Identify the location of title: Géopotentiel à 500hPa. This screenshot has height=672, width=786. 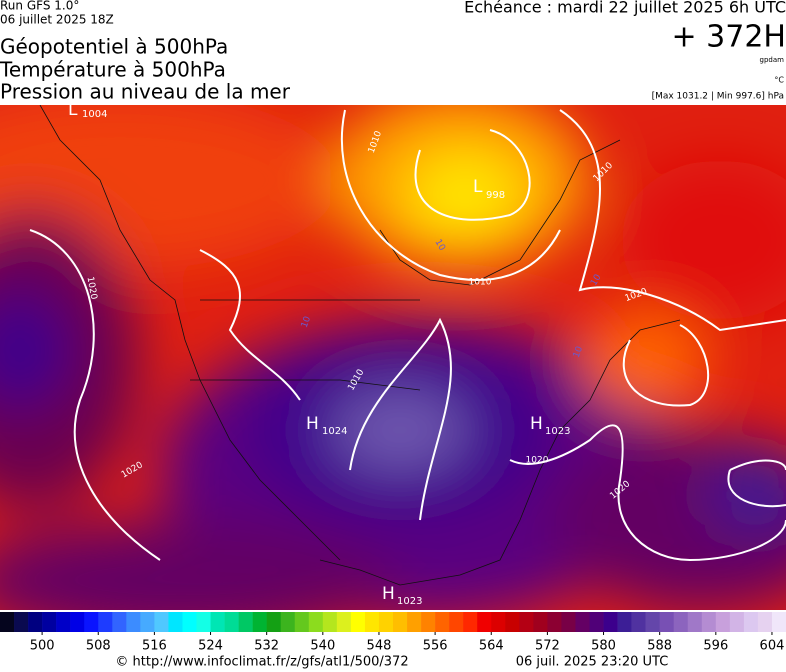
(114, 47).